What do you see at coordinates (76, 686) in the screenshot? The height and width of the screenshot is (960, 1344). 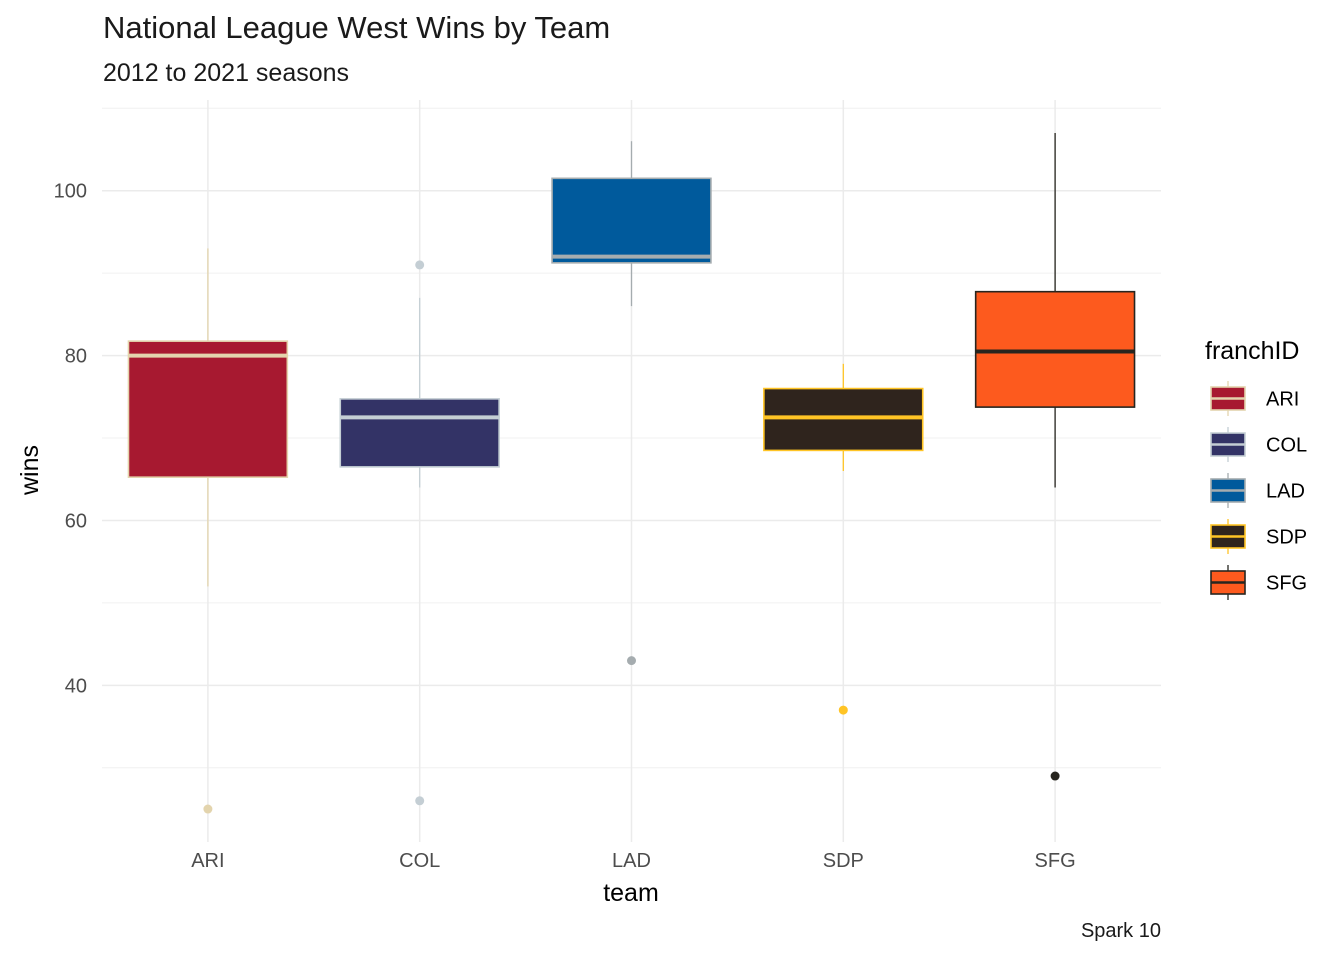 I see `y-tick-label: 40` at bounding box center [76, 686].